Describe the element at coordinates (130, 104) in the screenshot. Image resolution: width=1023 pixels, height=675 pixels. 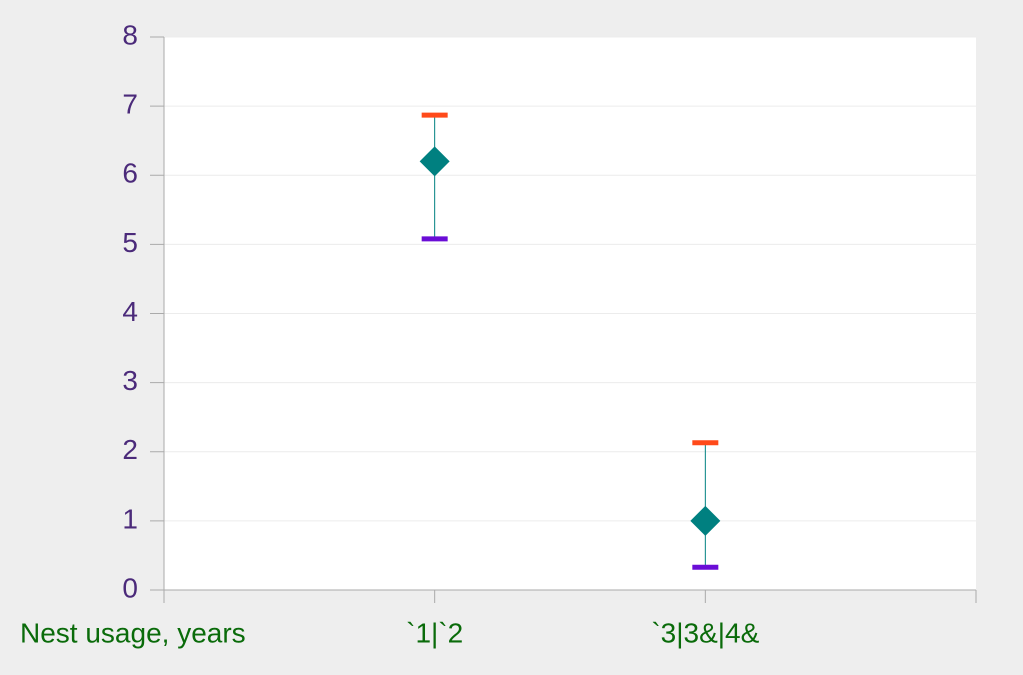
I see `y-tick-label: 7` at that location.